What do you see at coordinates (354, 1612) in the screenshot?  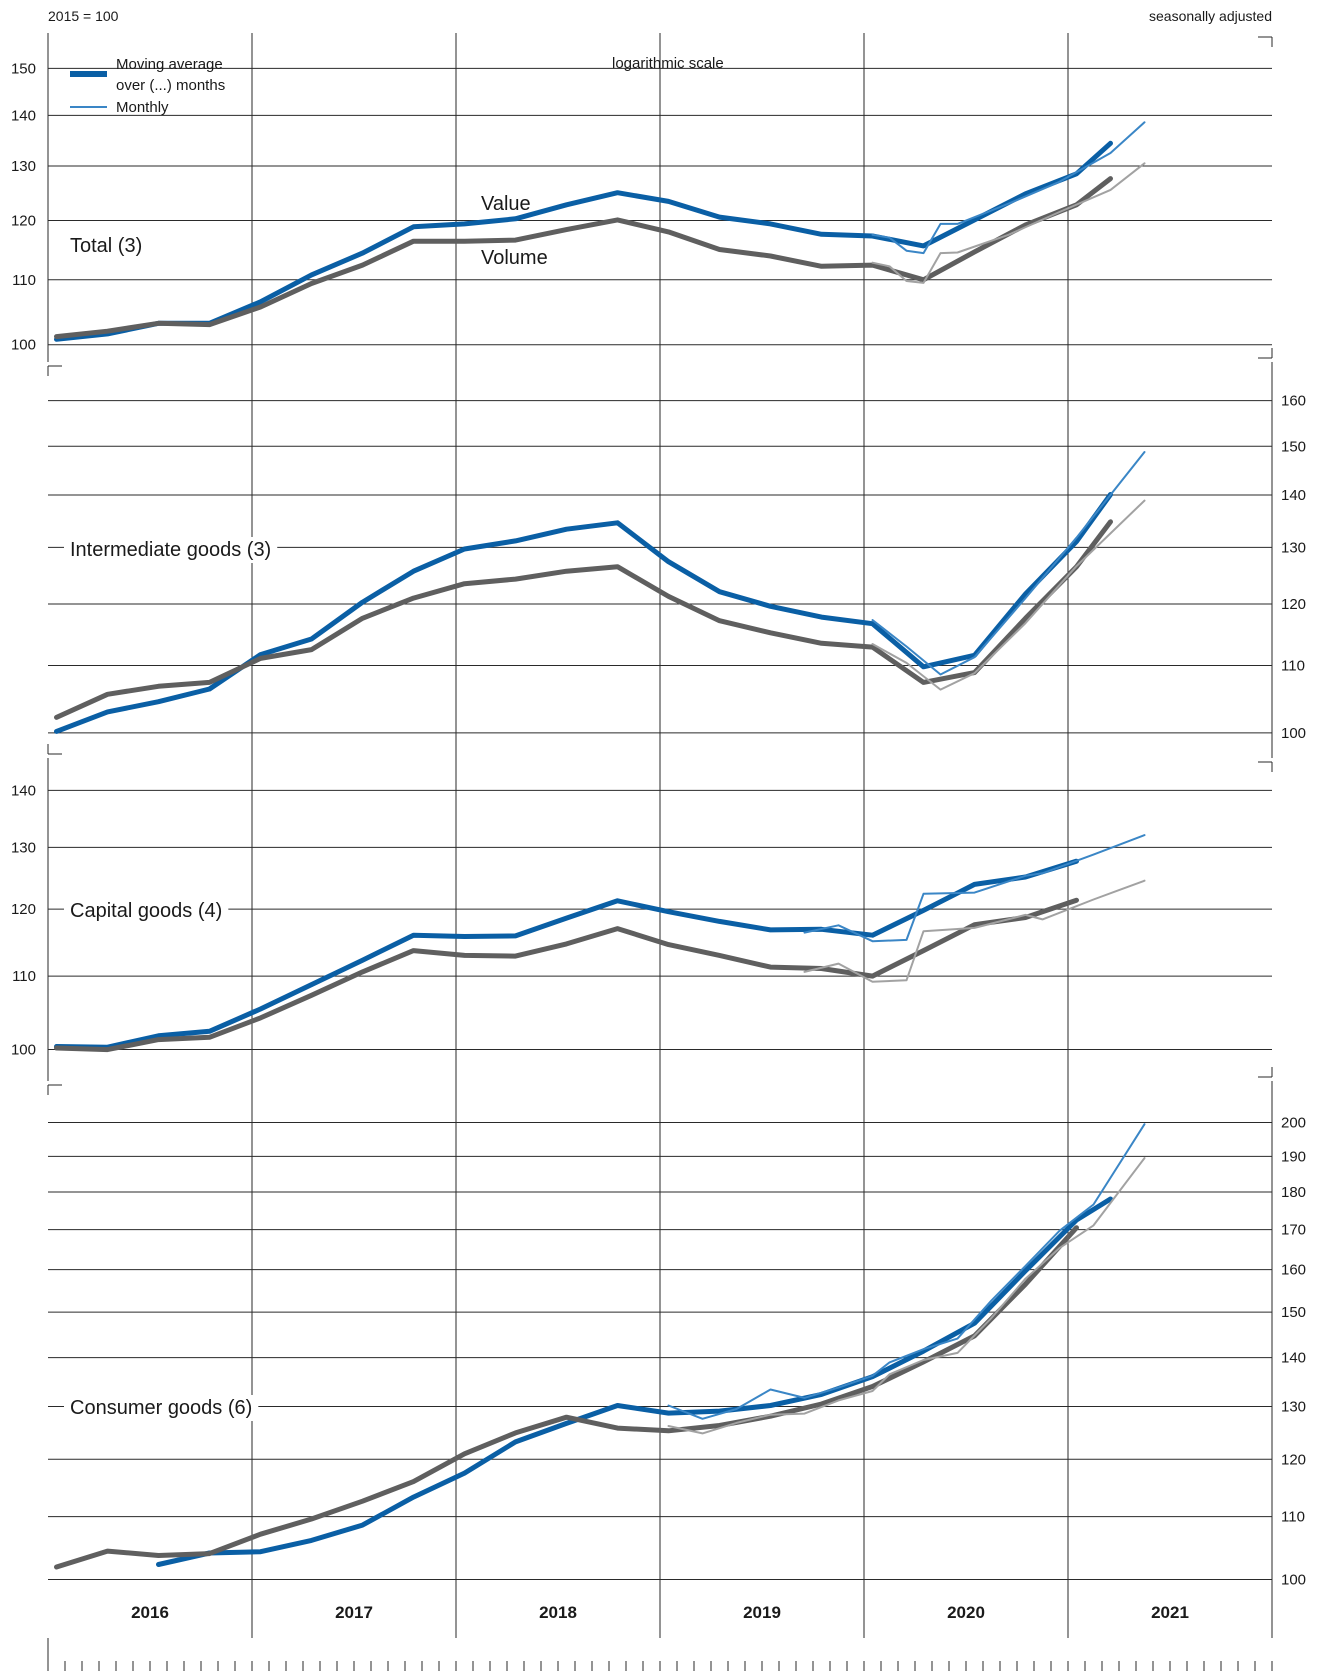 I see `x-year-label: 2017` at bounding box center [354, 1612].